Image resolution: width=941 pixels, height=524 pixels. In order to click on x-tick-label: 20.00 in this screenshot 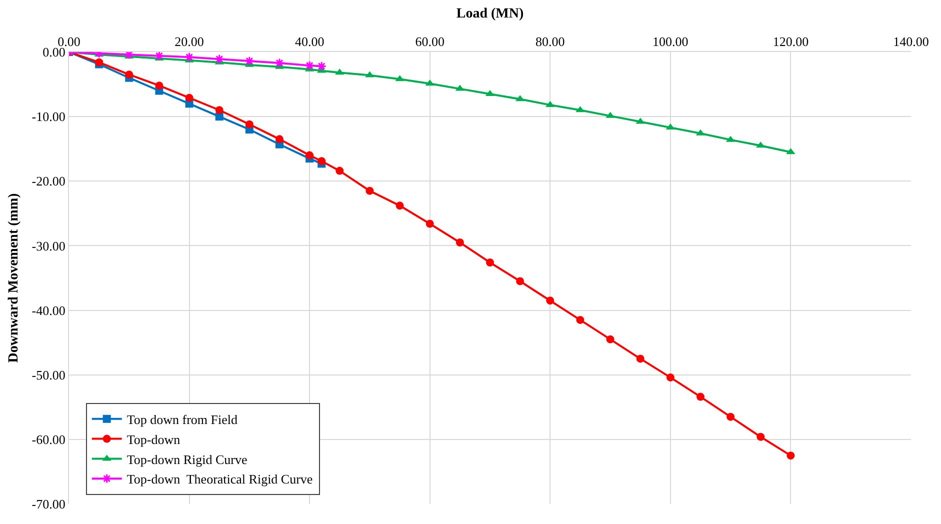, I will do `click(189, 41)`.